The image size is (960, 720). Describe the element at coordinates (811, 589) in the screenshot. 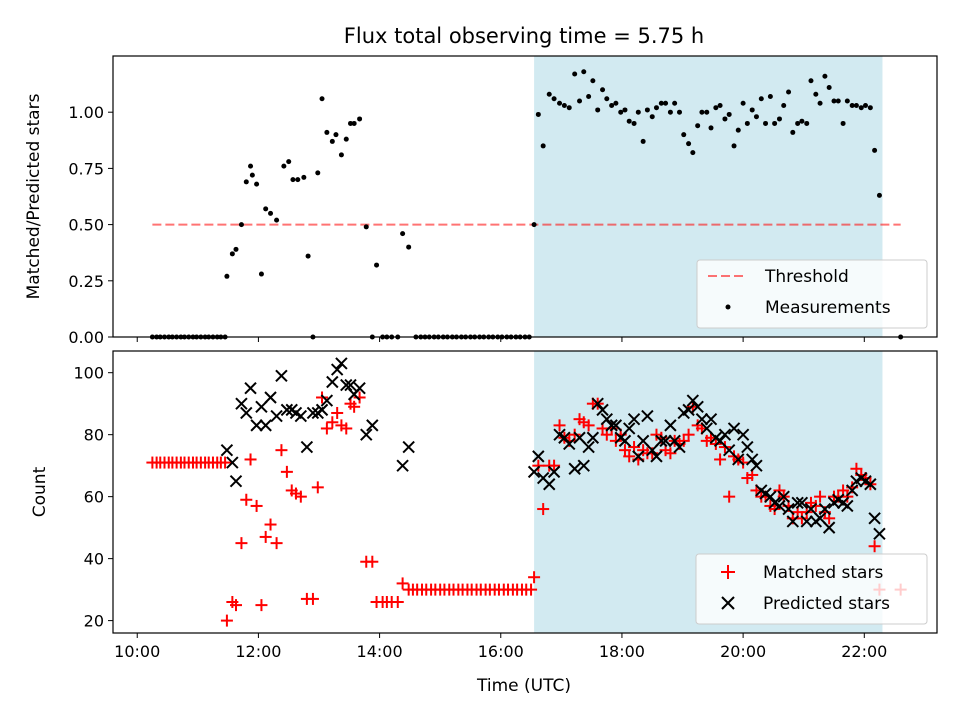

I see `bottom-legend: Matched stars Predicted stars` at that location.